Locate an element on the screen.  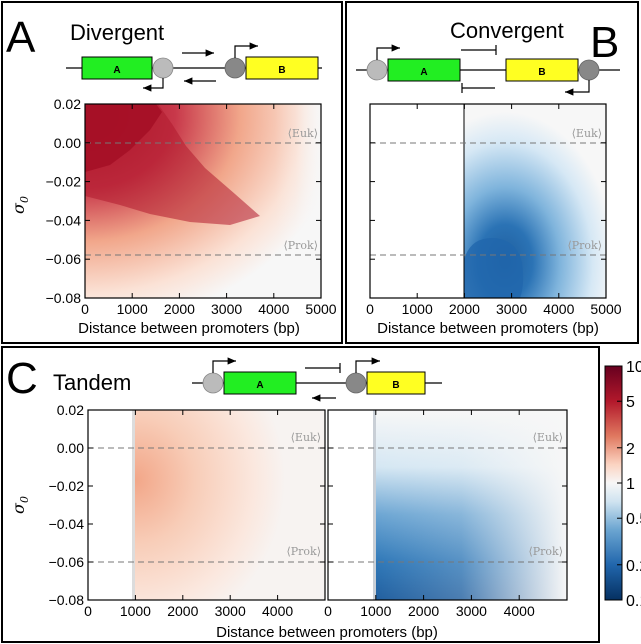
panel-a-euk-label: ⟨Euk⟩ is located at coordinates (303, 133).